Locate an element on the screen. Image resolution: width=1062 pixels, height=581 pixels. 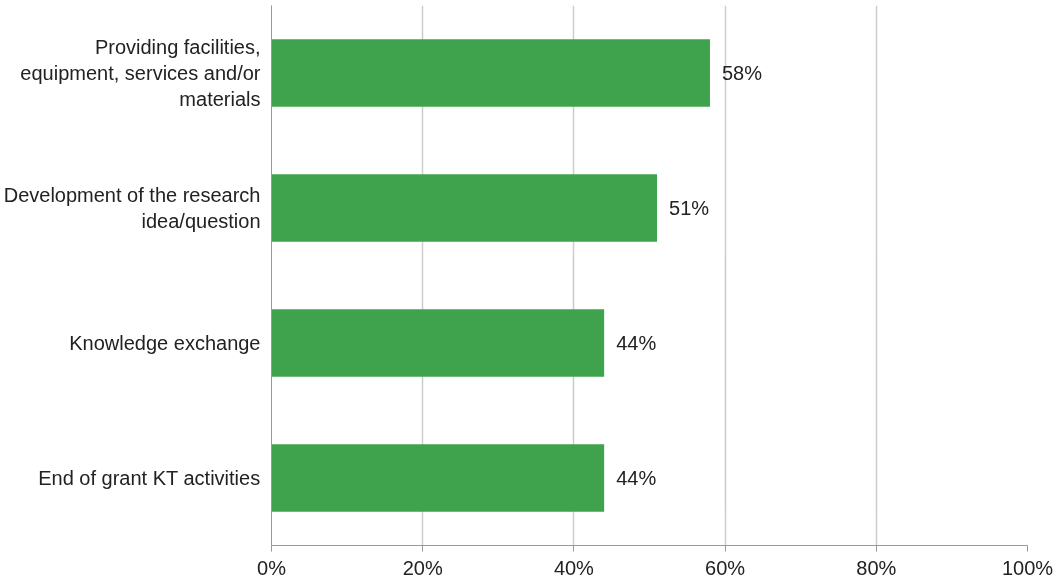
x-tick-label: 80% is located at coordinates (876, 567).